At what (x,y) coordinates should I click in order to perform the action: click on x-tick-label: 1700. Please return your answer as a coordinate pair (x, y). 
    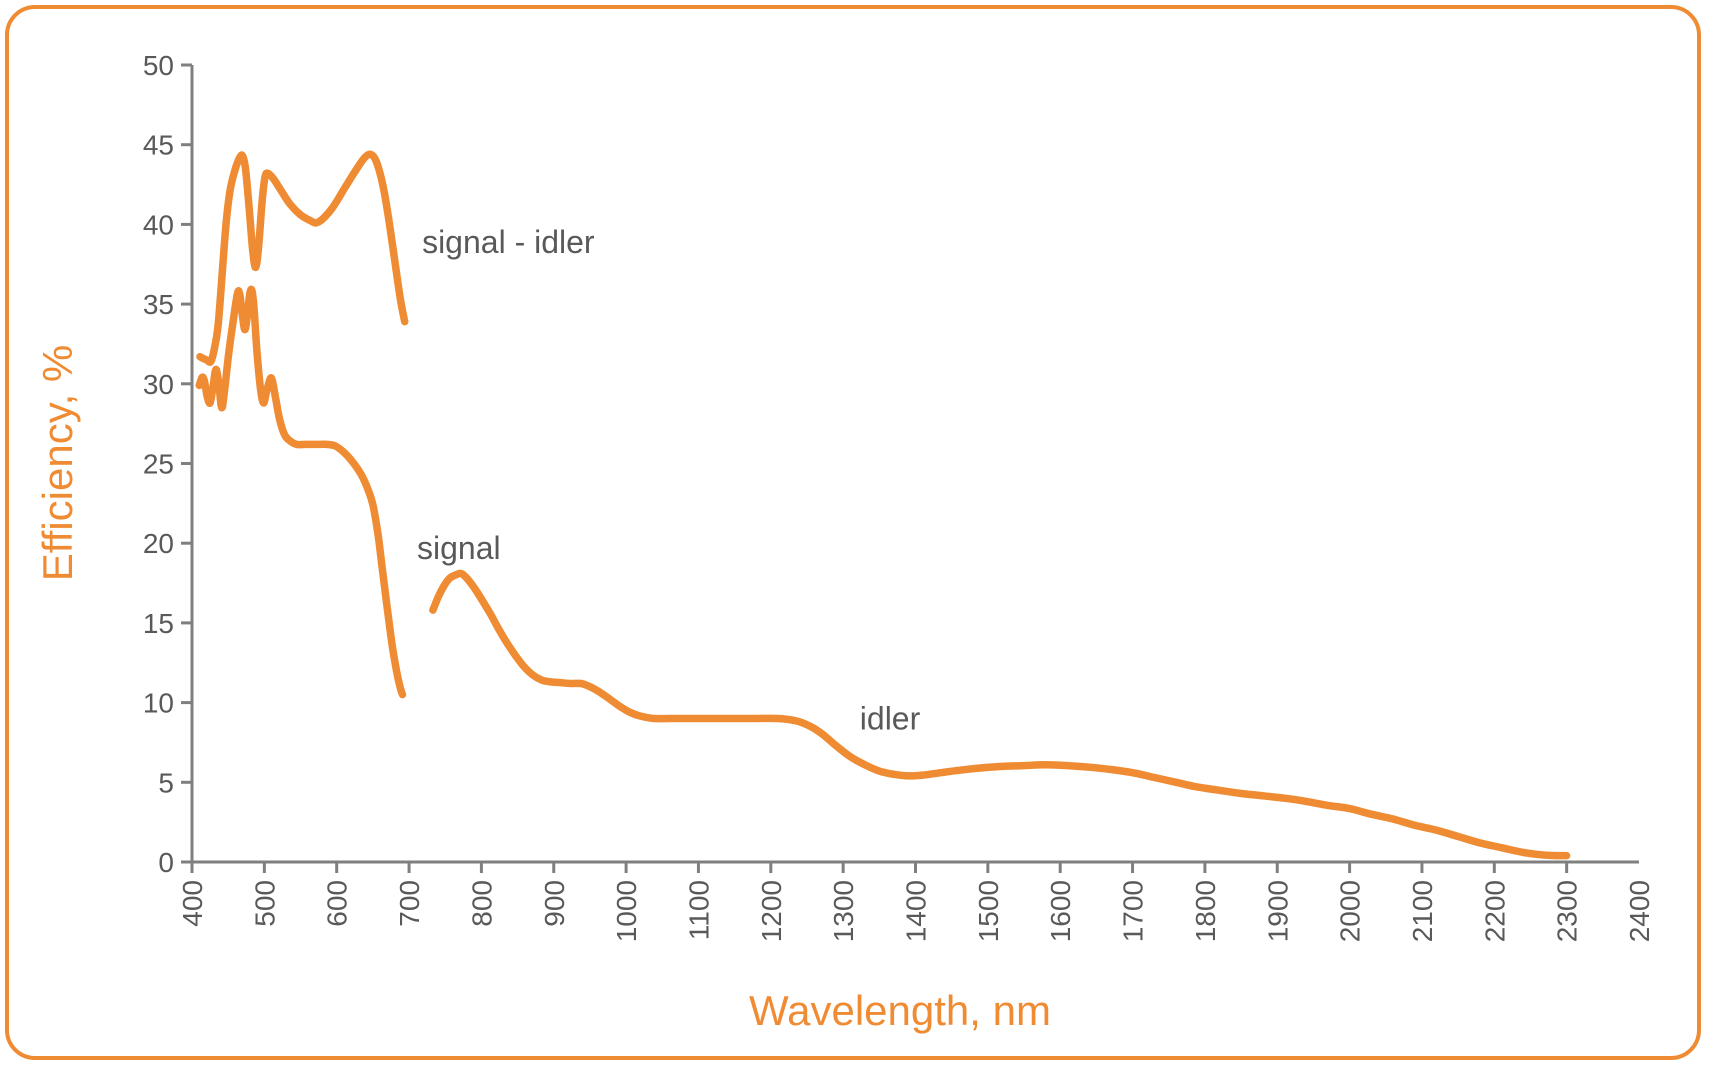
    Looking at the image, I should click on (1133, 911).